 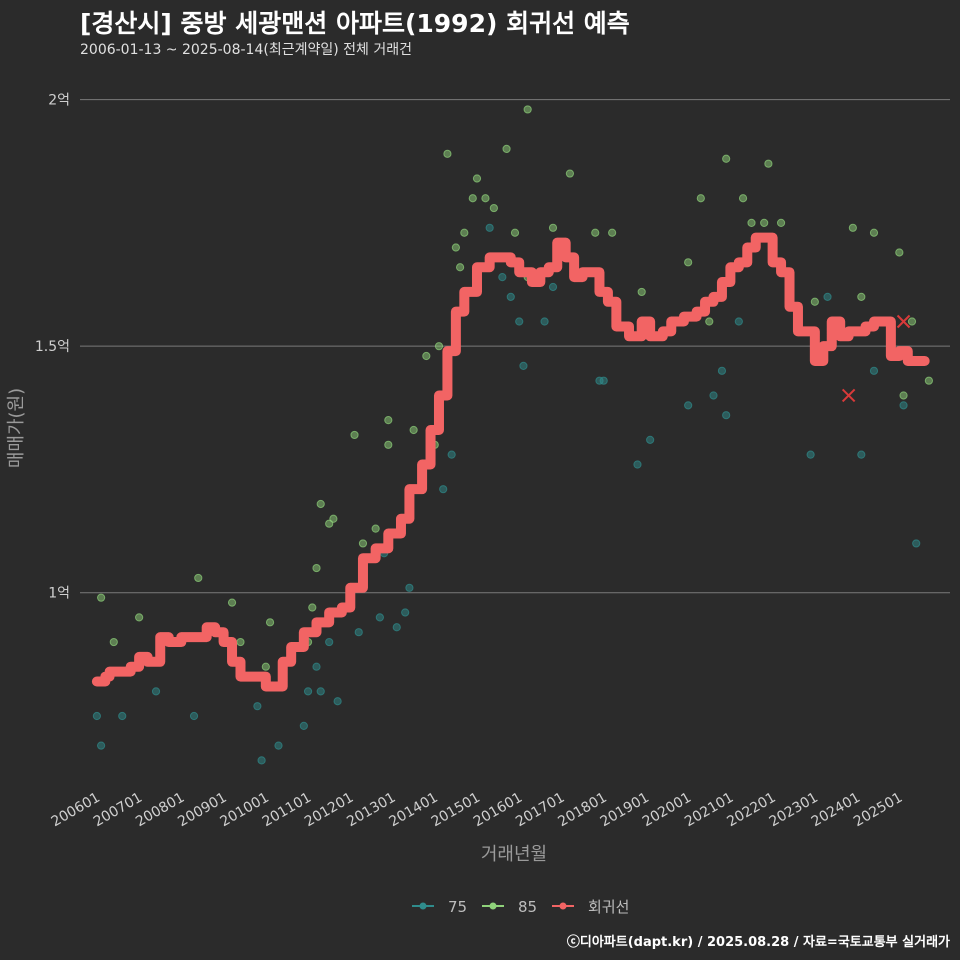 What do you see at coordinates (16, 428) in the screenshot?
I see `y-axis-label: 매매가(원)` at bounding box center [16, 428].